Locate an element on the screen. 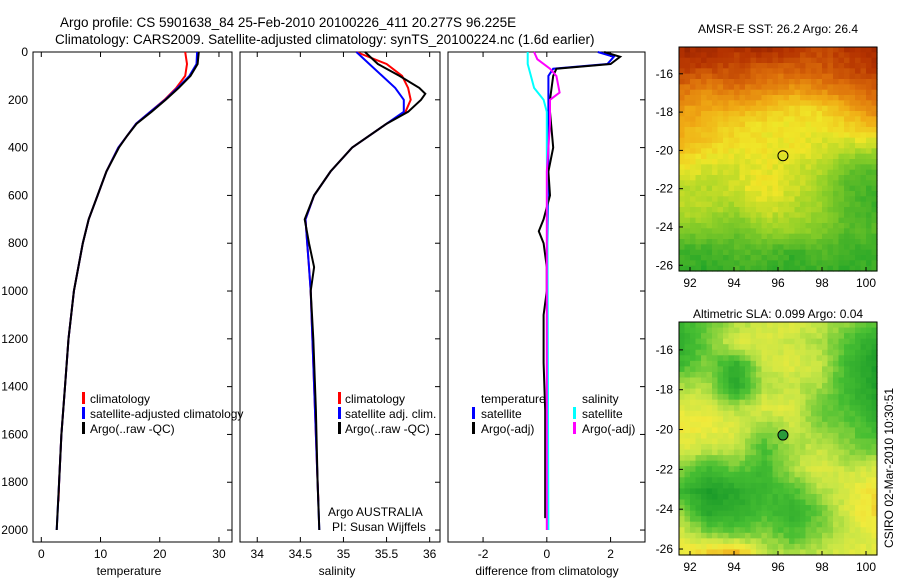 This screenshot has height=580, width=900. legend-swatch-sal-argo is located at coordinates (574, 428).